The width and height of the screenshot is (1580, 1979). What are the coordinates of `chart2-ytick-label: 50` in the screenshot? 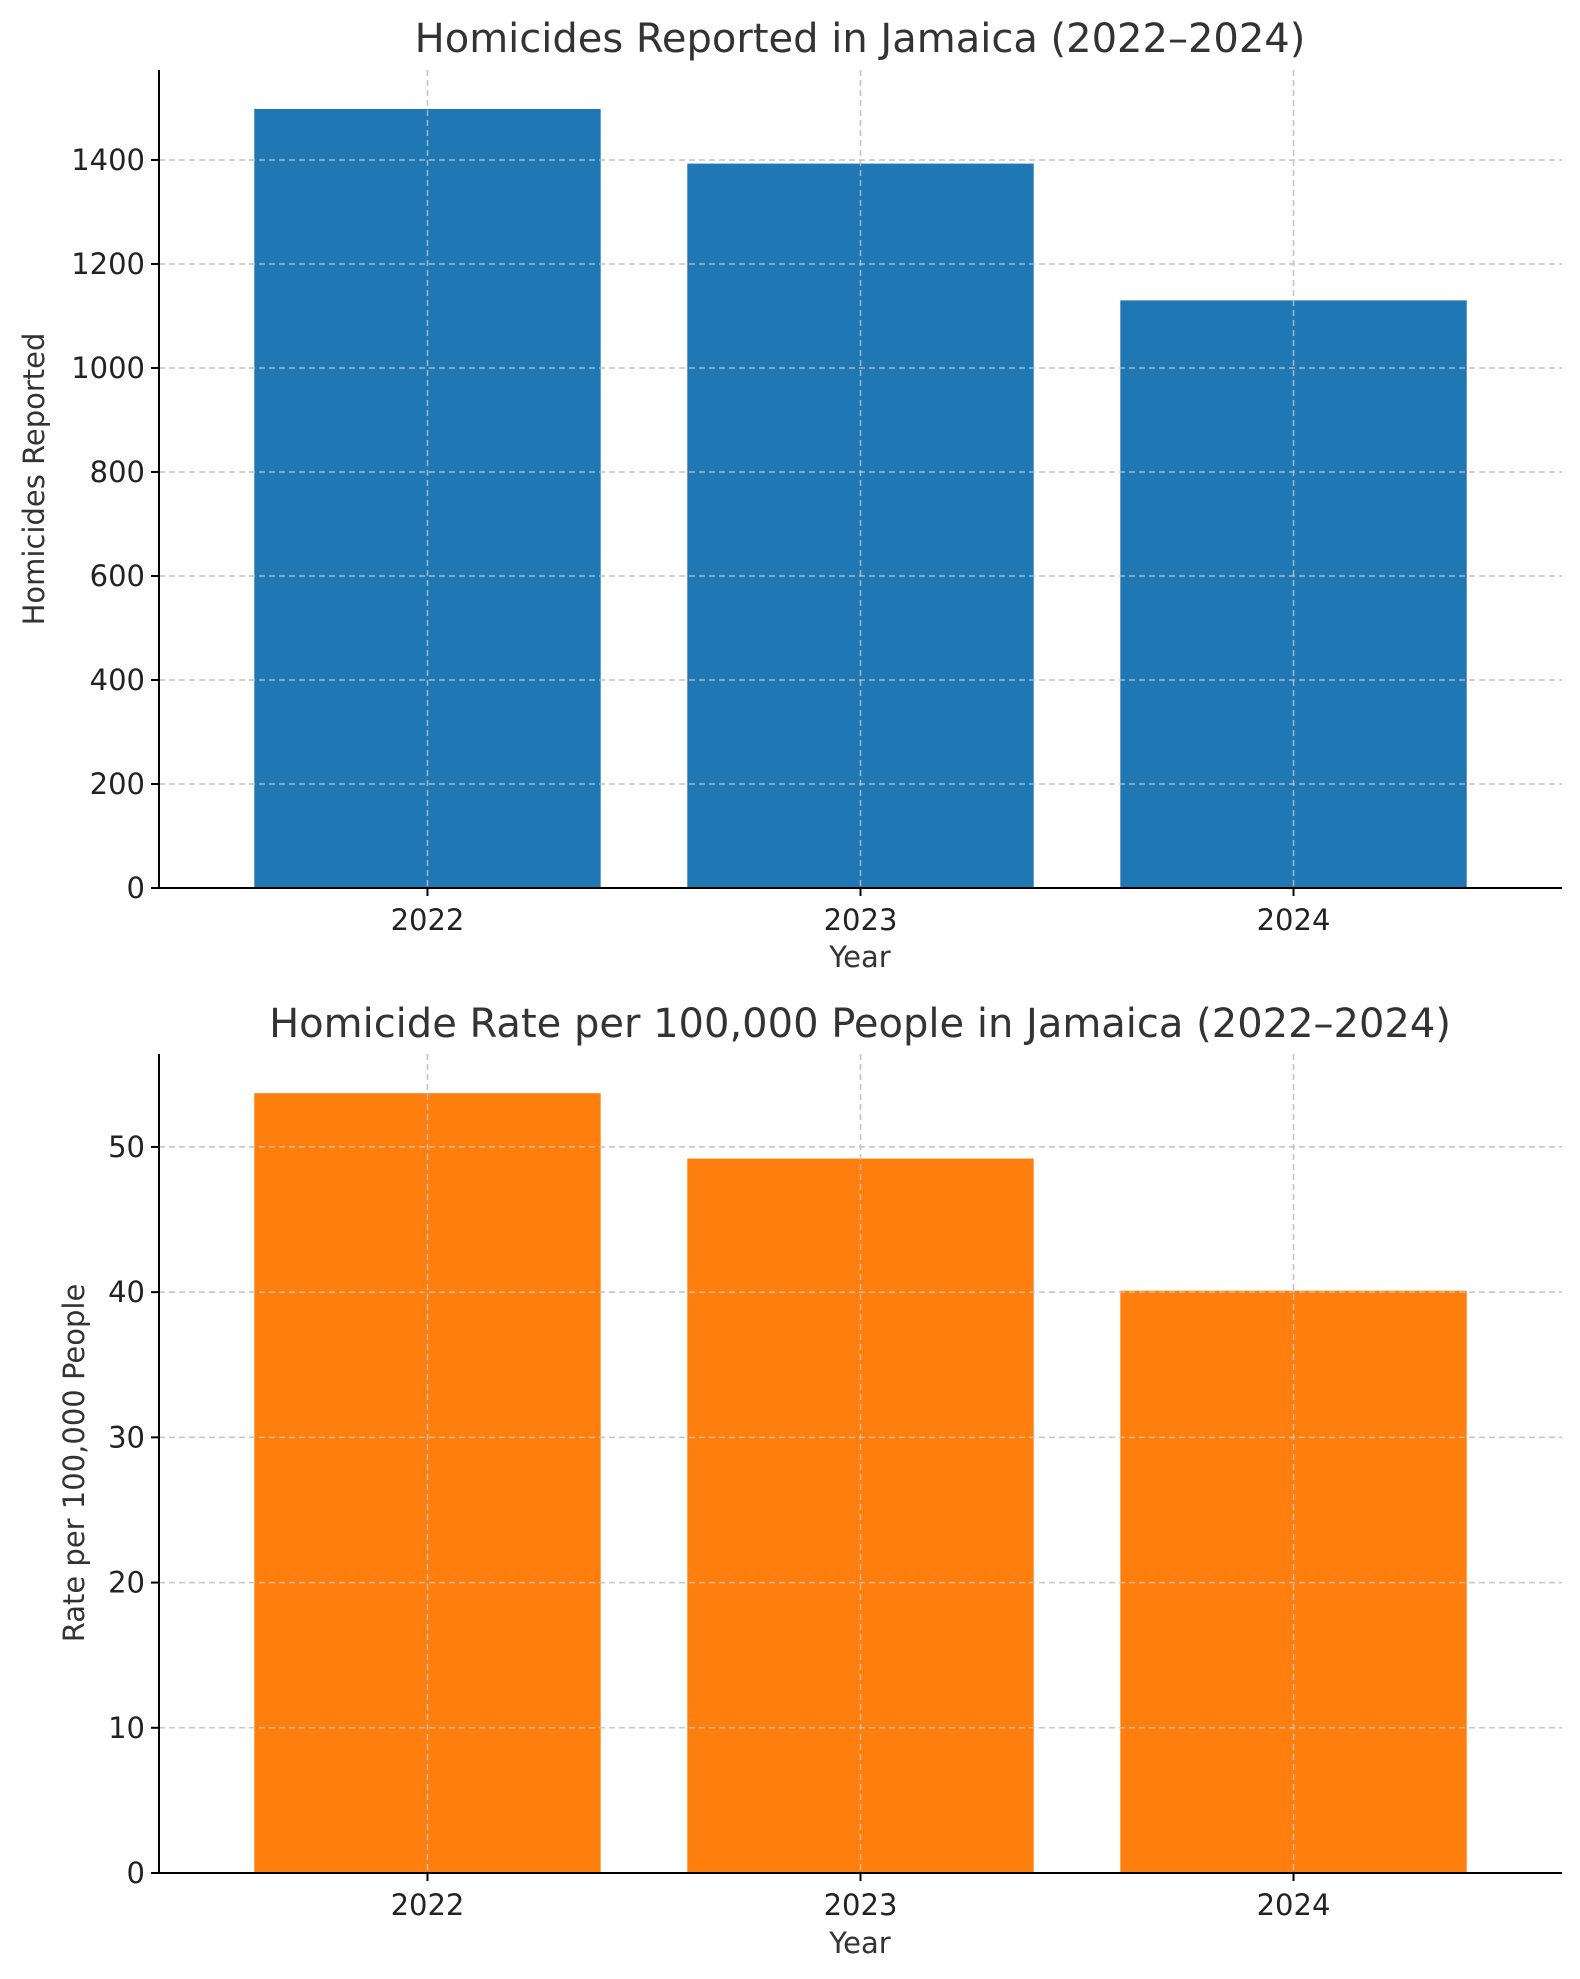 It's located at (126, 1147).